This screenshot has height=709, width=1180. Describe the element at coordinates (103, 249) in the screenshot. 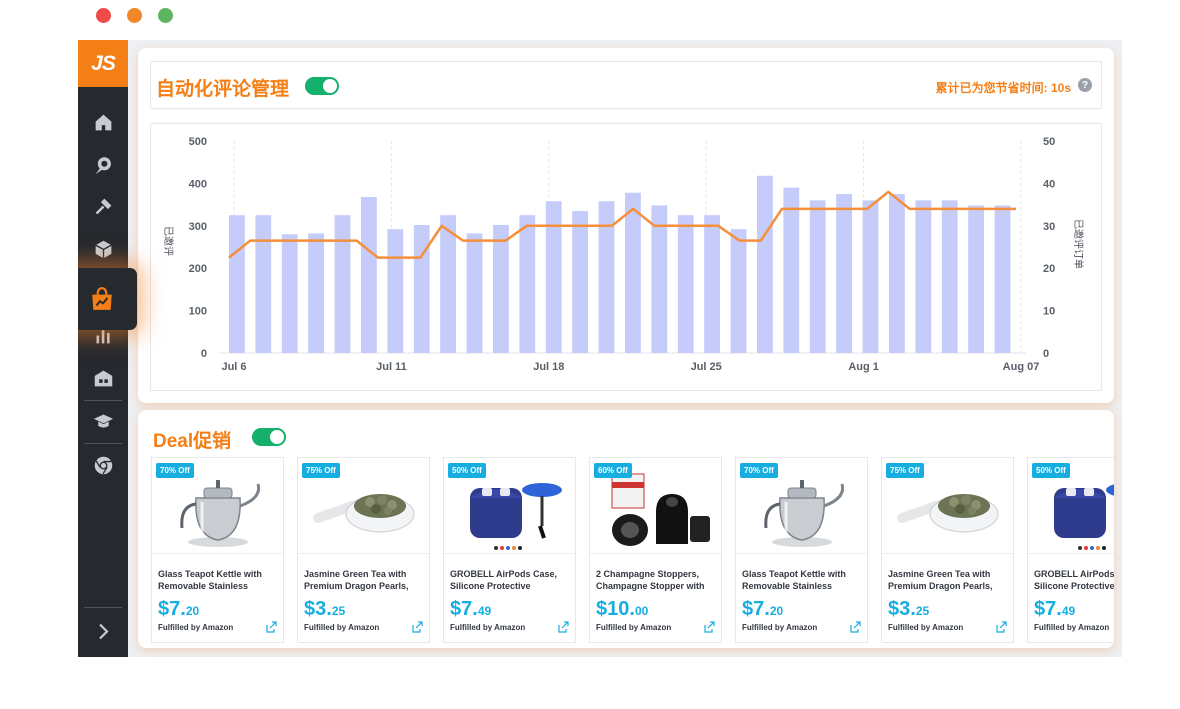

I see `box-icon` at that location.